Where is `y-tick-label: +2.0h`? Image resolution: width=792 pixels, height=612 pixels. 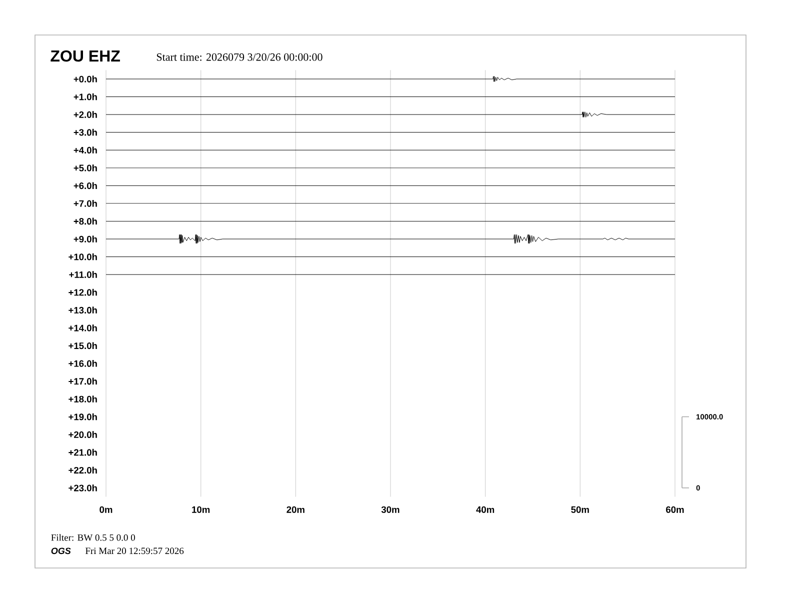
y-tick-label: +2.0h is located at coordinates (85, 114).